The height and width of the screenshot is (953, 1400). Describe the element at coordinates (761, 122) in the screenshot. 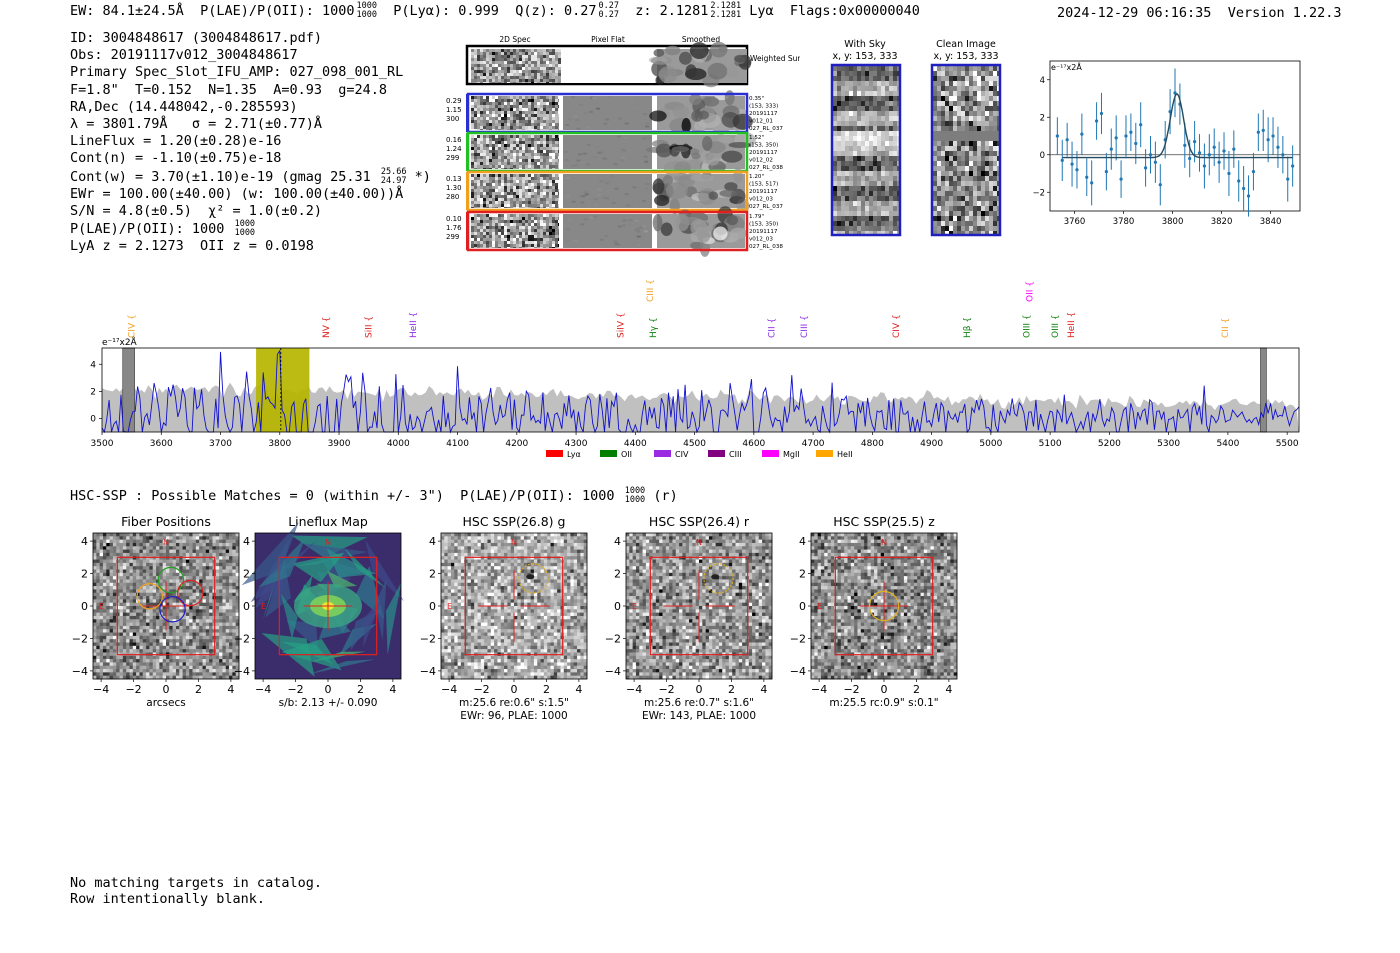

I see `cutout-right-label: v012_01` at that location.